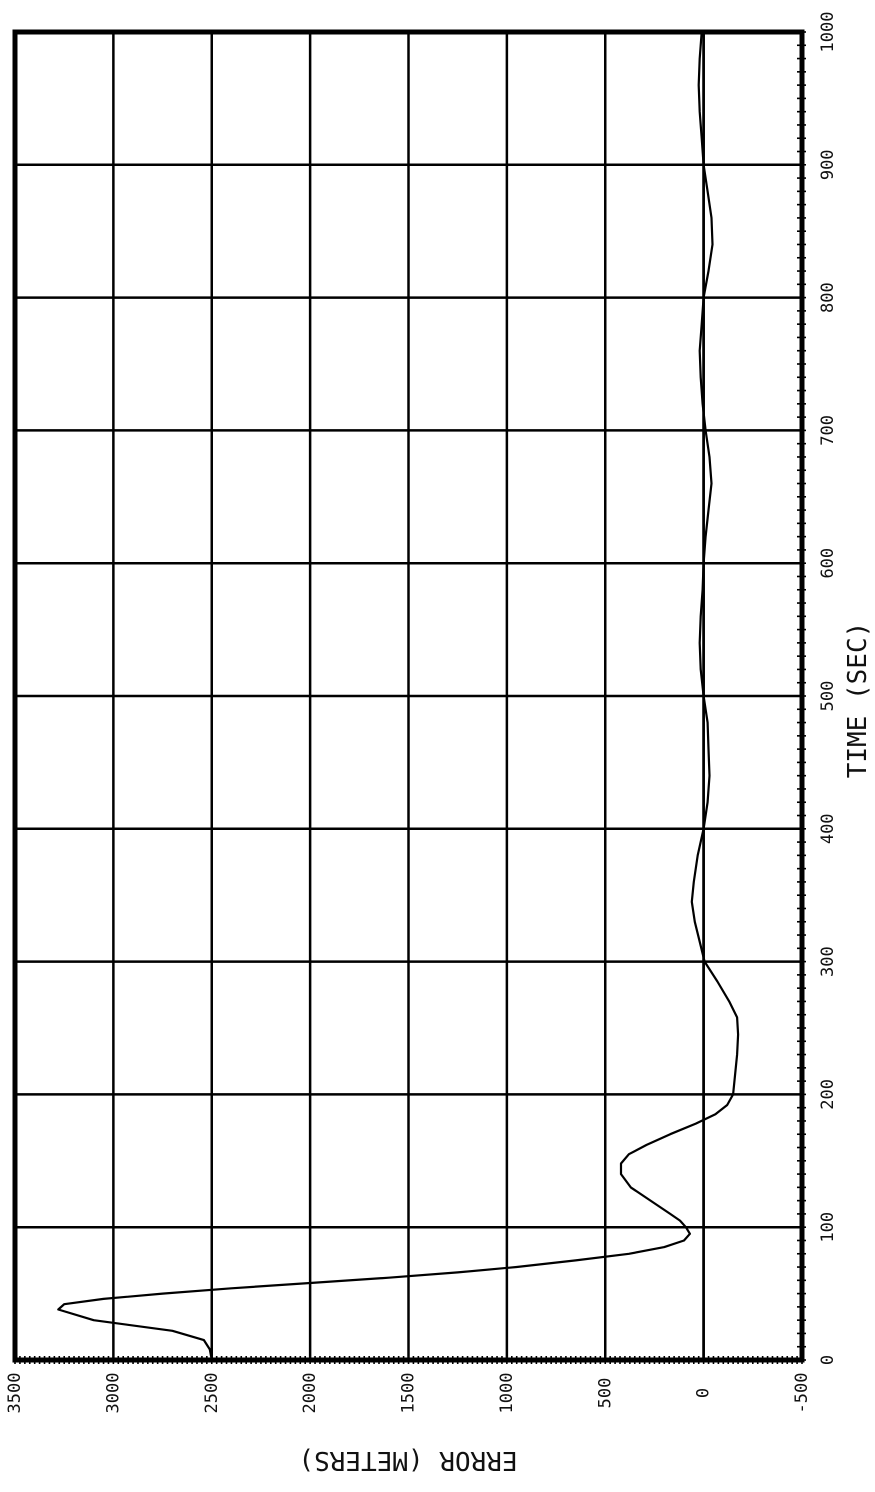  I want to click on x-tick-label: 500, so click(828, 696).